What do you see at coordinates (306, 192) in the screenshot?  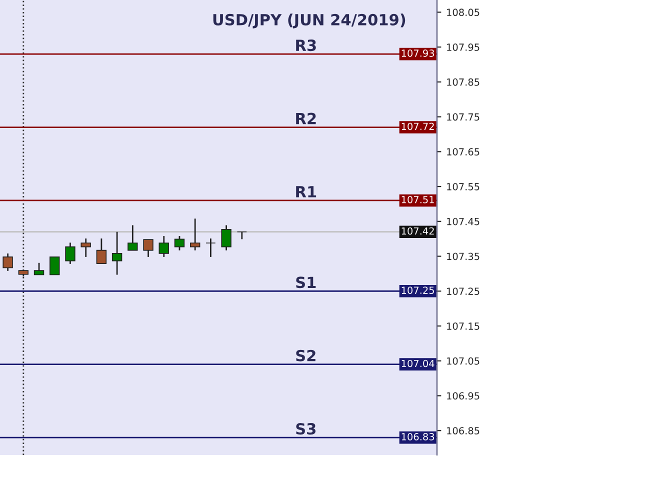 I see `annotation: R1` at bounding box center [306, 192].